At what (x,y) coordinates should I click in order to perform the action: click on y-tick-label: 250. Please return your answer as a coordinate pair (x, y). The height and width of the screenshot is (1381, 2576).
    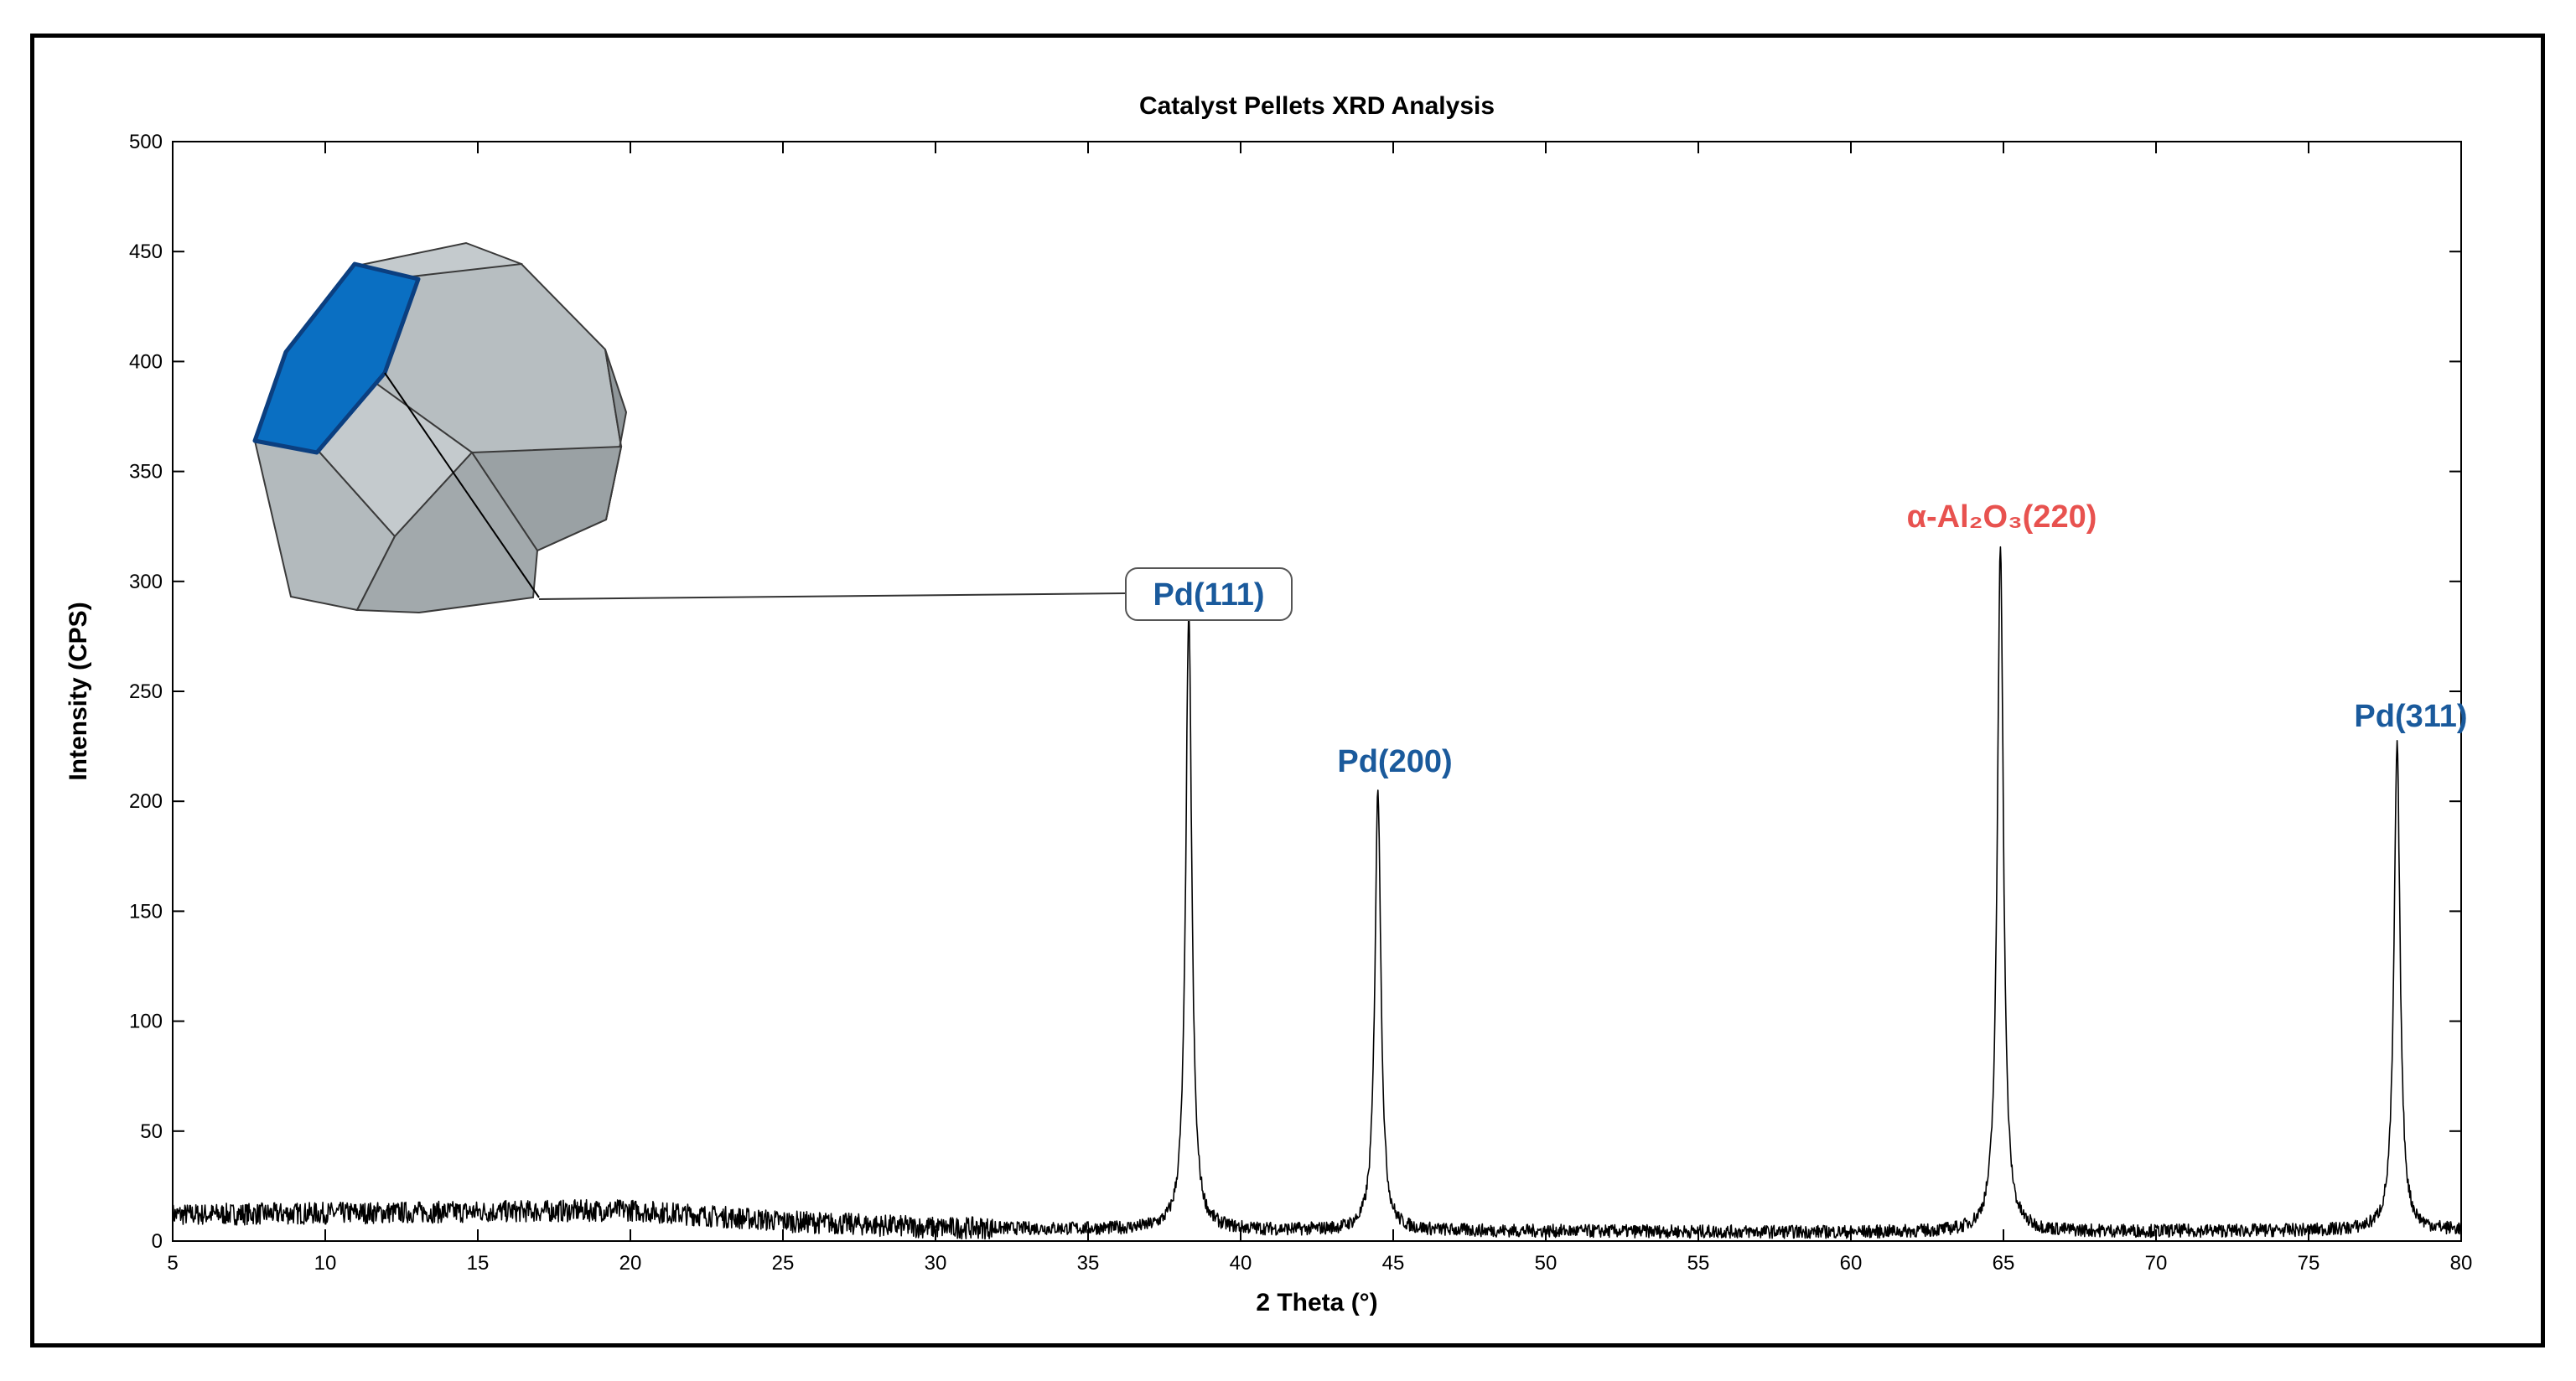
    Looking at the image, I should click on (146, 692).